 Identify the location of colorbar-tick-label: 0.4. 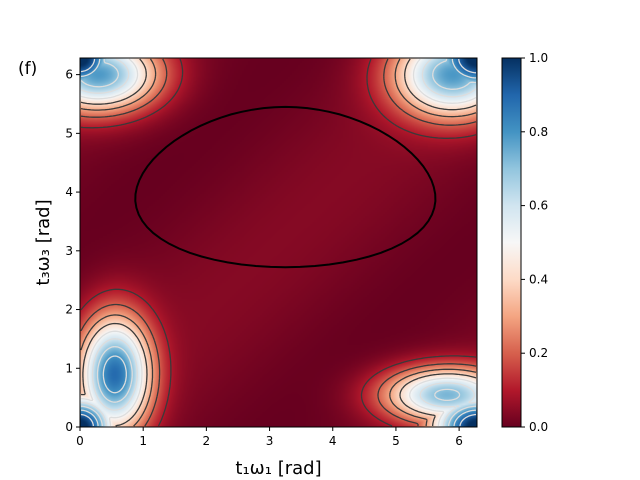
(538, 279).